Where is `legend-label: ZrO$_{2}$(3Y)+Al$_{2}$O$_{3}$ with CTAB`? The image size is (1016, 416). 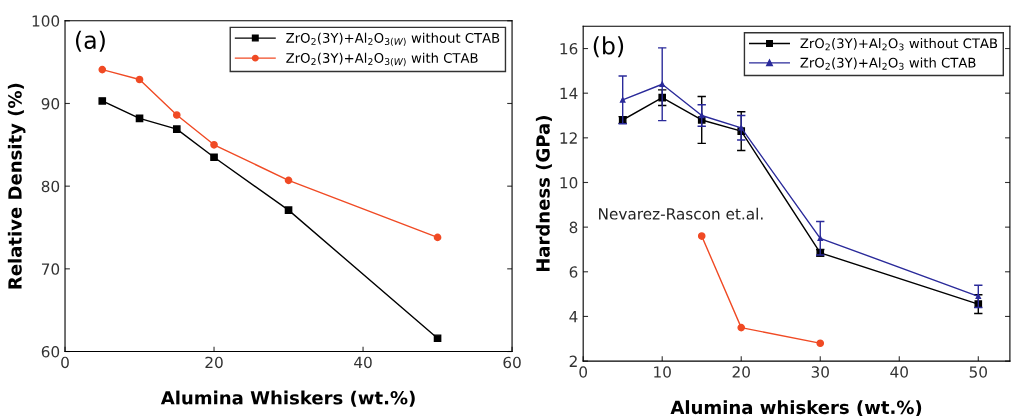 legend-label: ZrO$_{2}$(3Y)+Al$_{2}$O$_{3}$ with CTAB is located at coordinates (888, 63).